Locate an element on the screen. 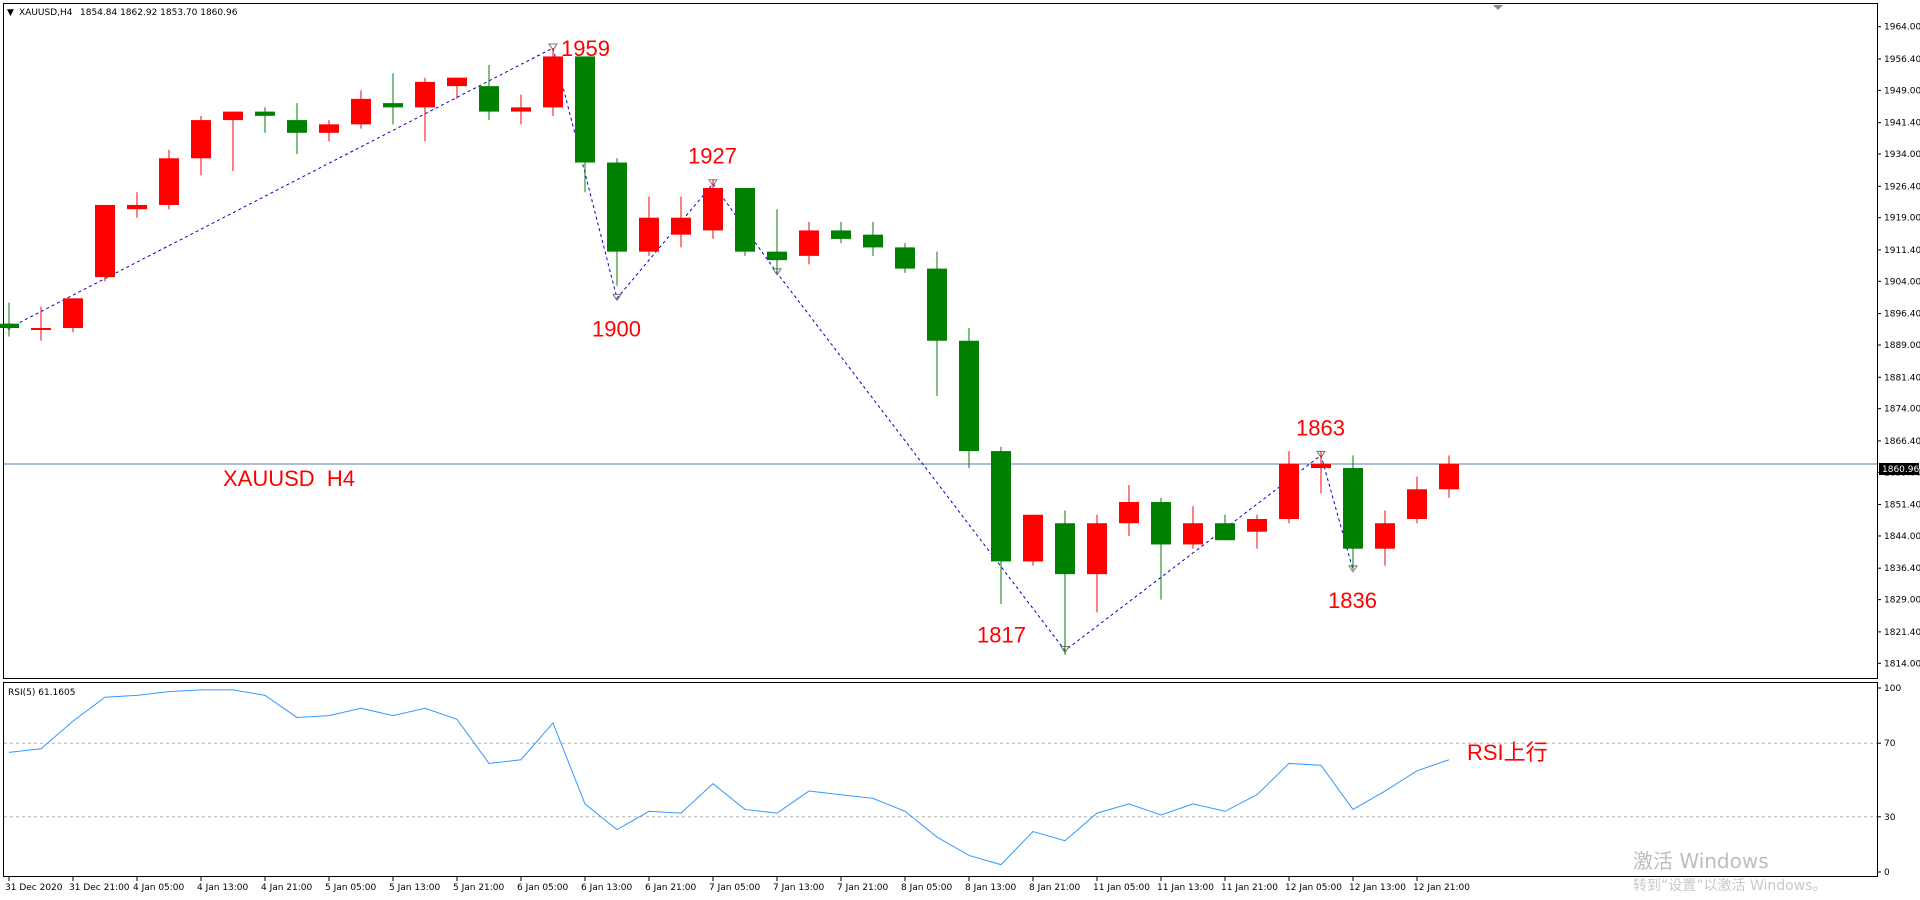 This screenshot has height=900, width=1920. pivot-label: 1959 is located at coordinates (585, 48).